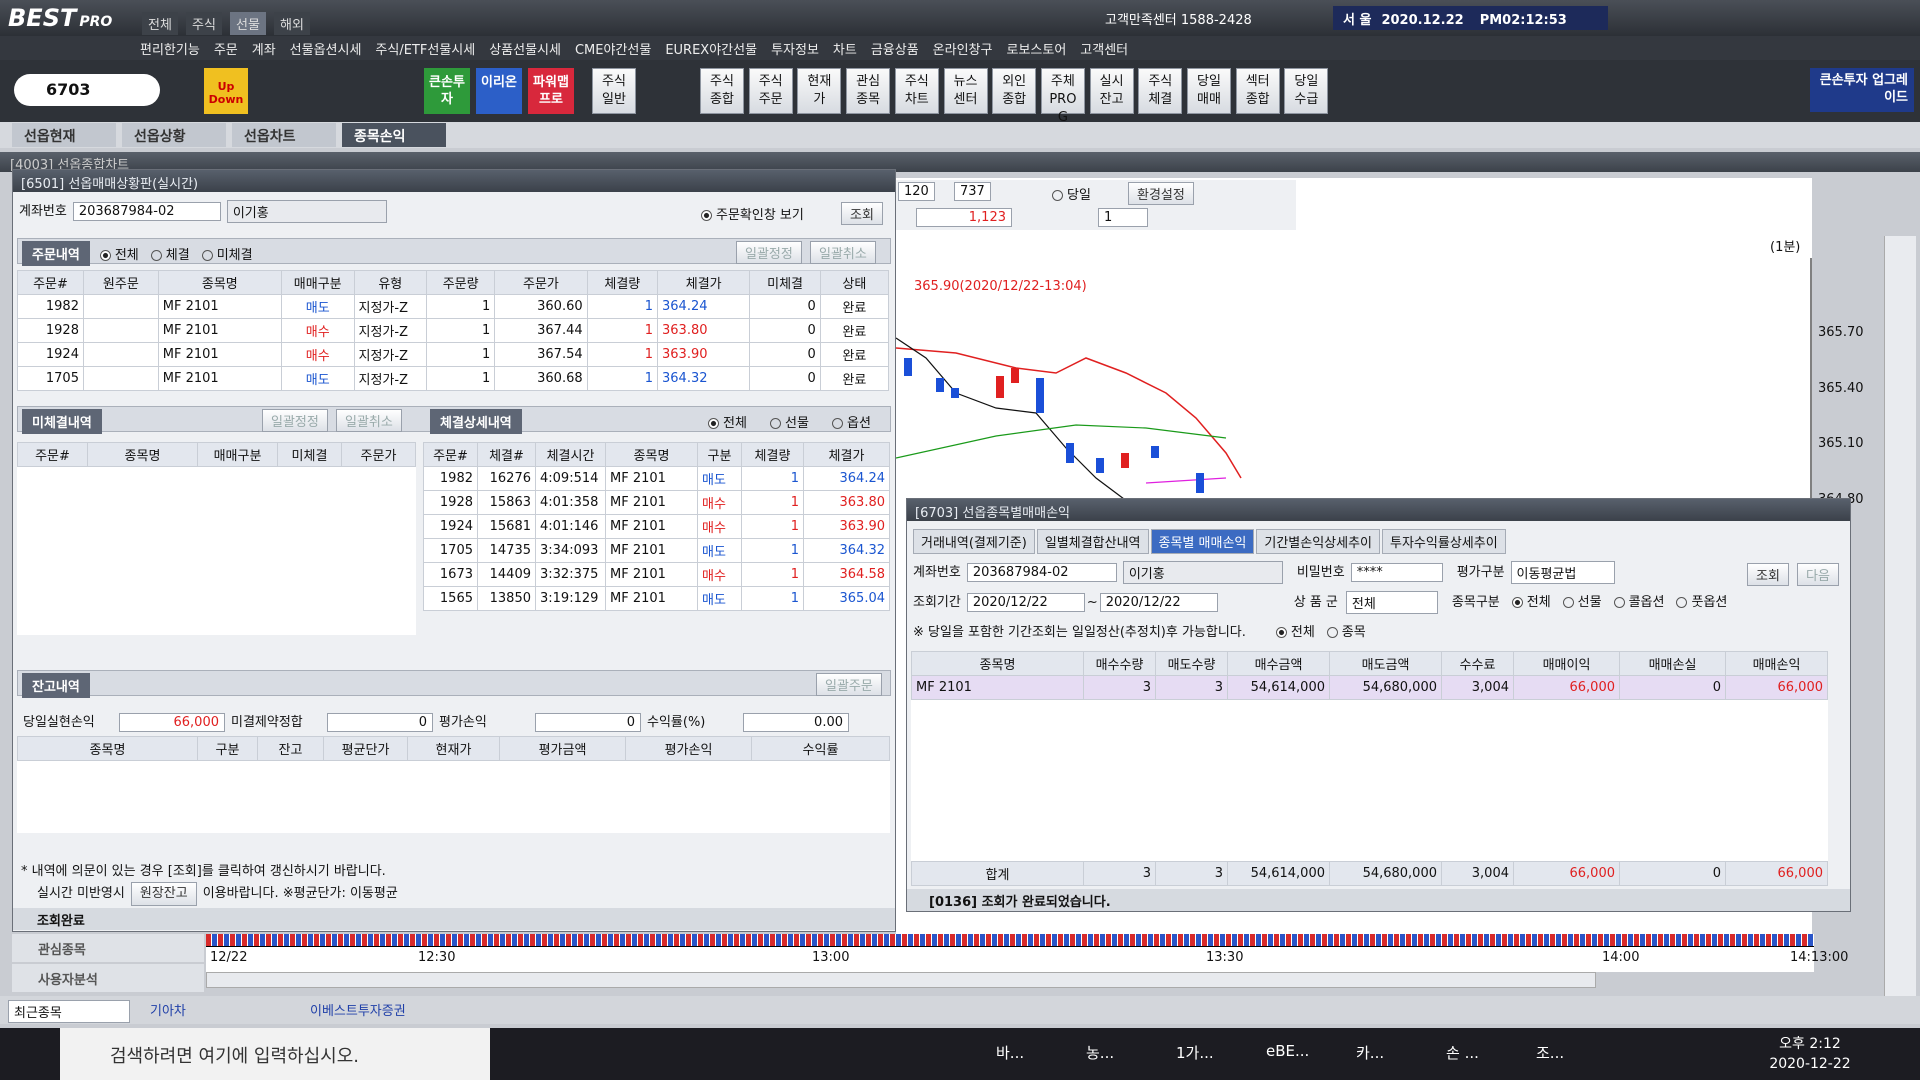 This screenshot has width=1920, height=1080. What do you see at coordinates (656, 502) in the screenshot?
I see `row: 1928 15863 4:01:358 MF 2101 매수 1 363.80` at bounding box center [656, 502].